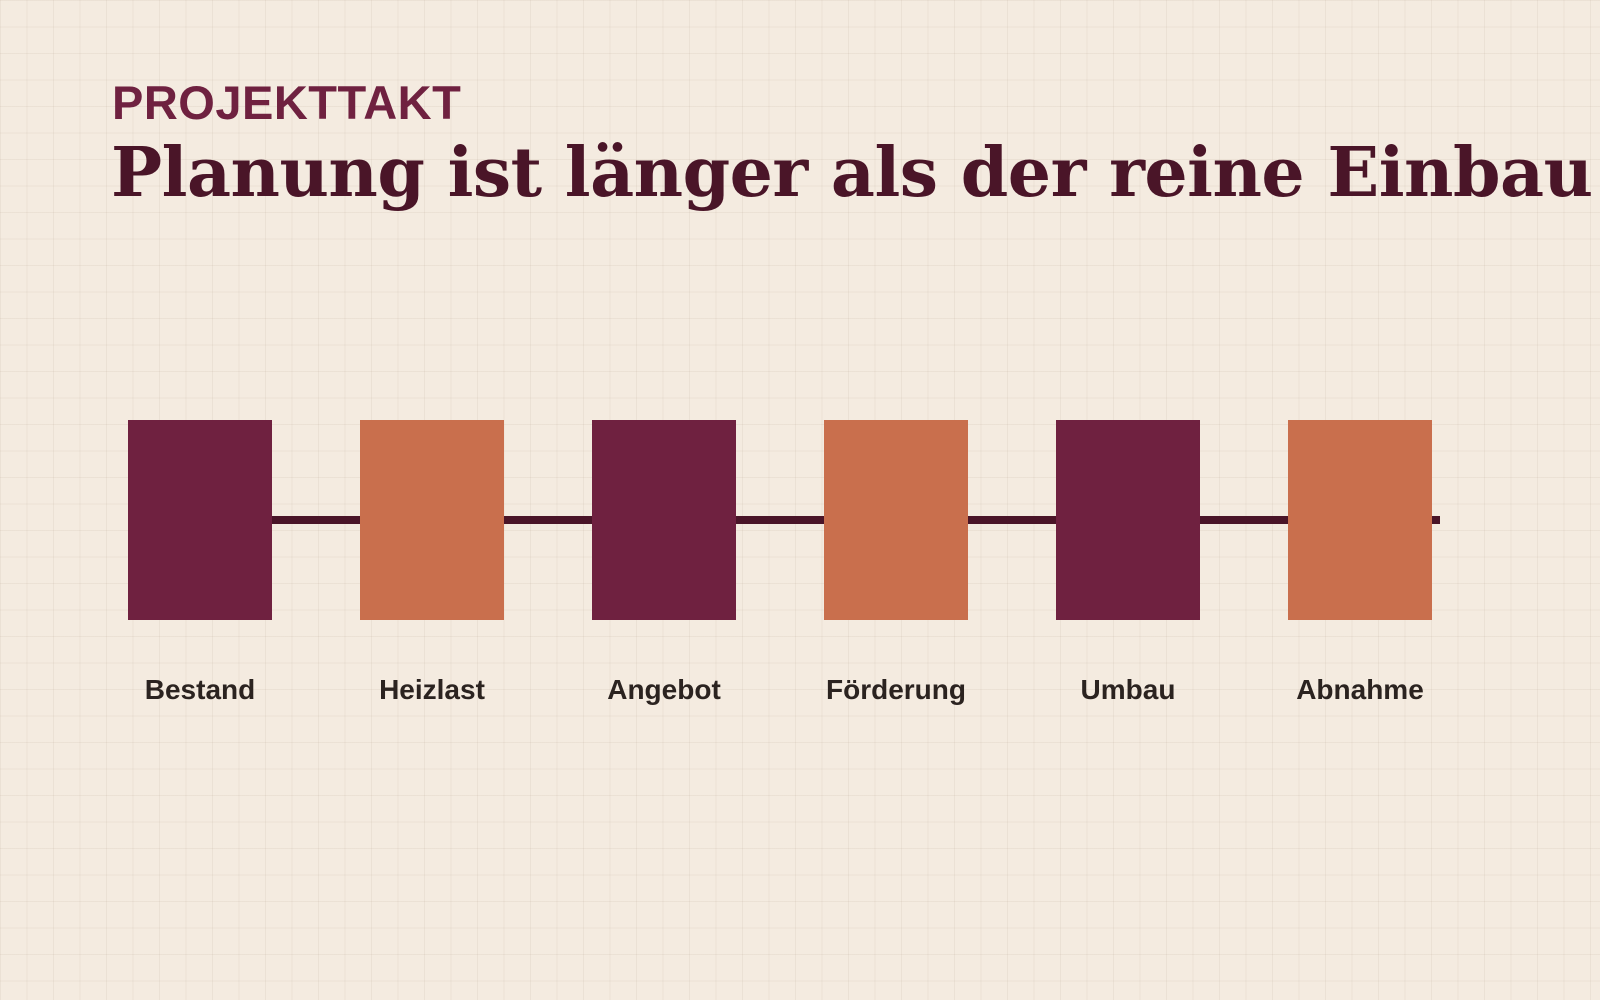 This screenshot has width=1600, height=1000. I want to click on step-label-angebot: Angebot, so click(664, 689).